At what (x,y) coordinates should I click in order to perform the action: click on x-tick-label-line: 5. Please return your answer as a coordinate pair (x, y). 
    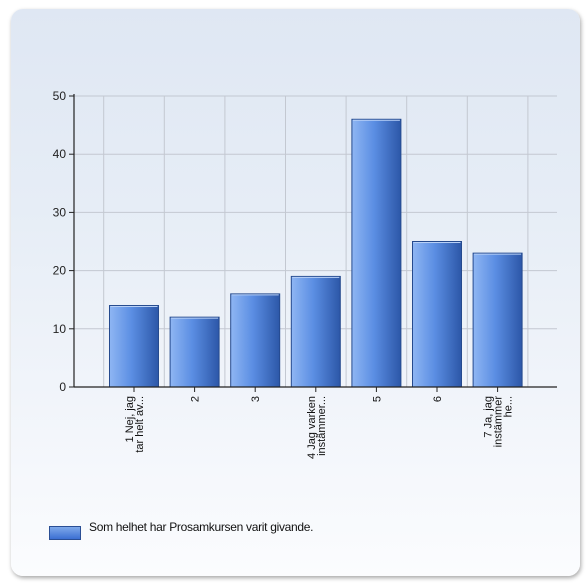
    Looking at the image, I should click on (377, 399).